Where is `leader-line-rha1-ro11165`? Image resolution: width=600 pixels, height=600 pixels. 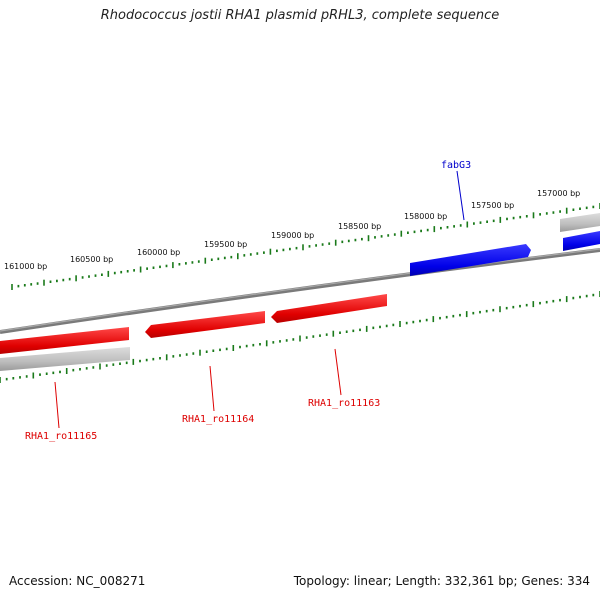 leader-line-rha1-ro11165 is located at coordinates (57, 405).